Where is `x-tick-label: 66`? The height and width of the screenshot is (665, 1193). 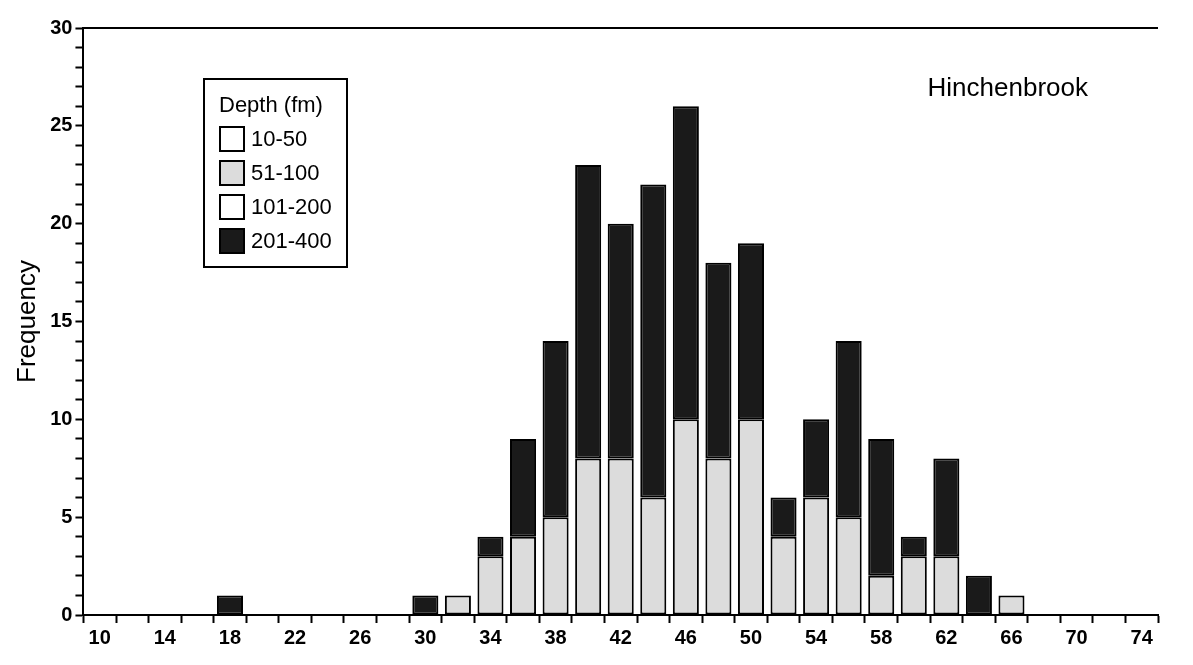
x-tick-label: 66 is located at coordinates (1011, 636).